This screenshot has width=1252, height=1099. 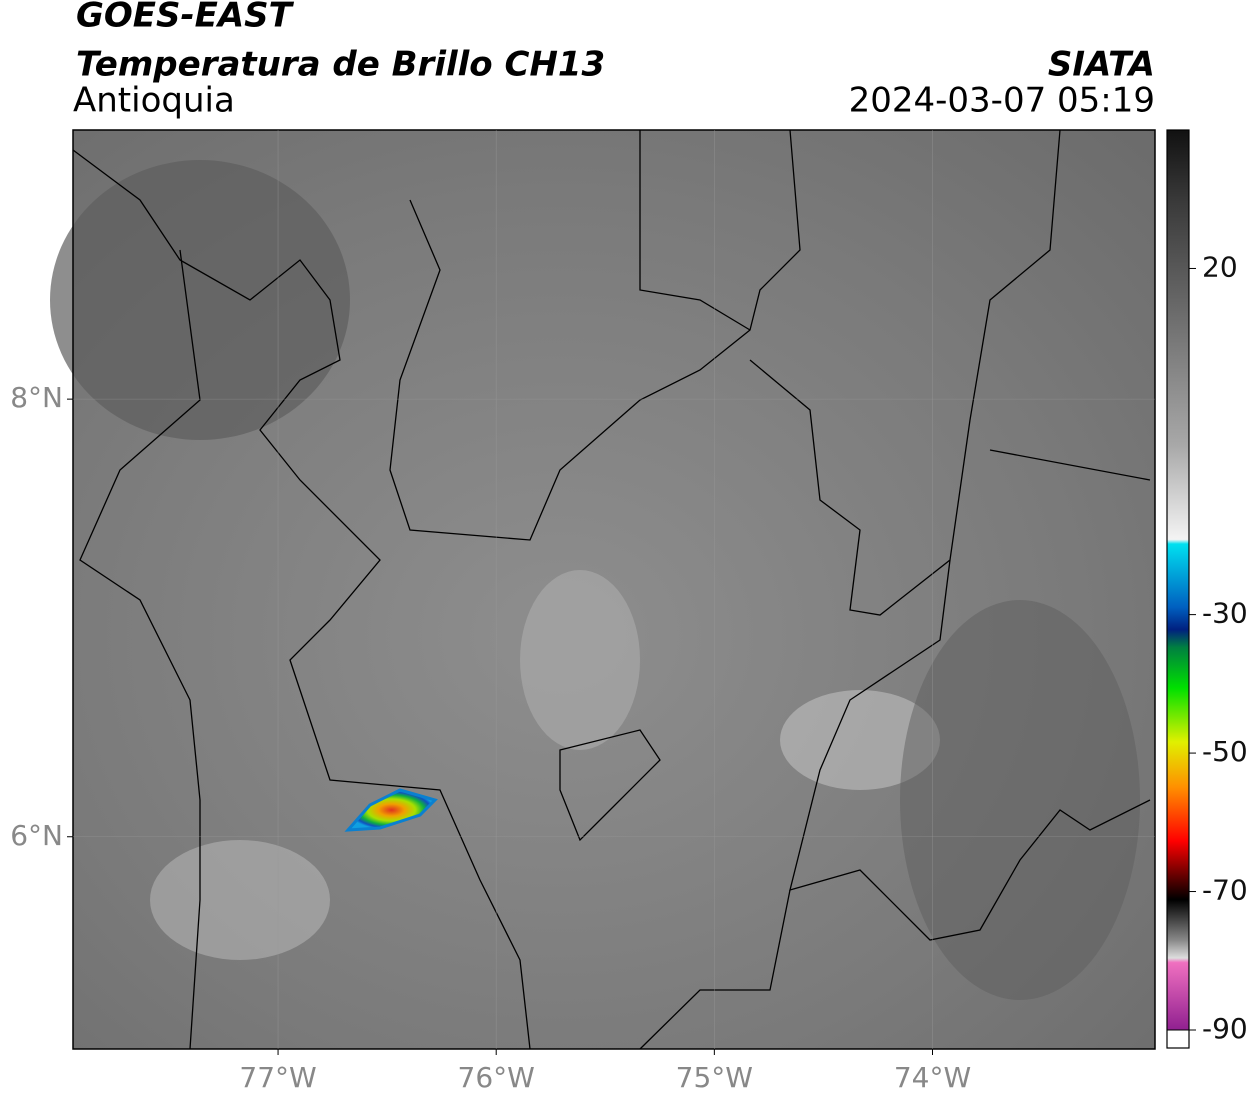 I want to click on source: SIATA, so click(x=1101, y=65).